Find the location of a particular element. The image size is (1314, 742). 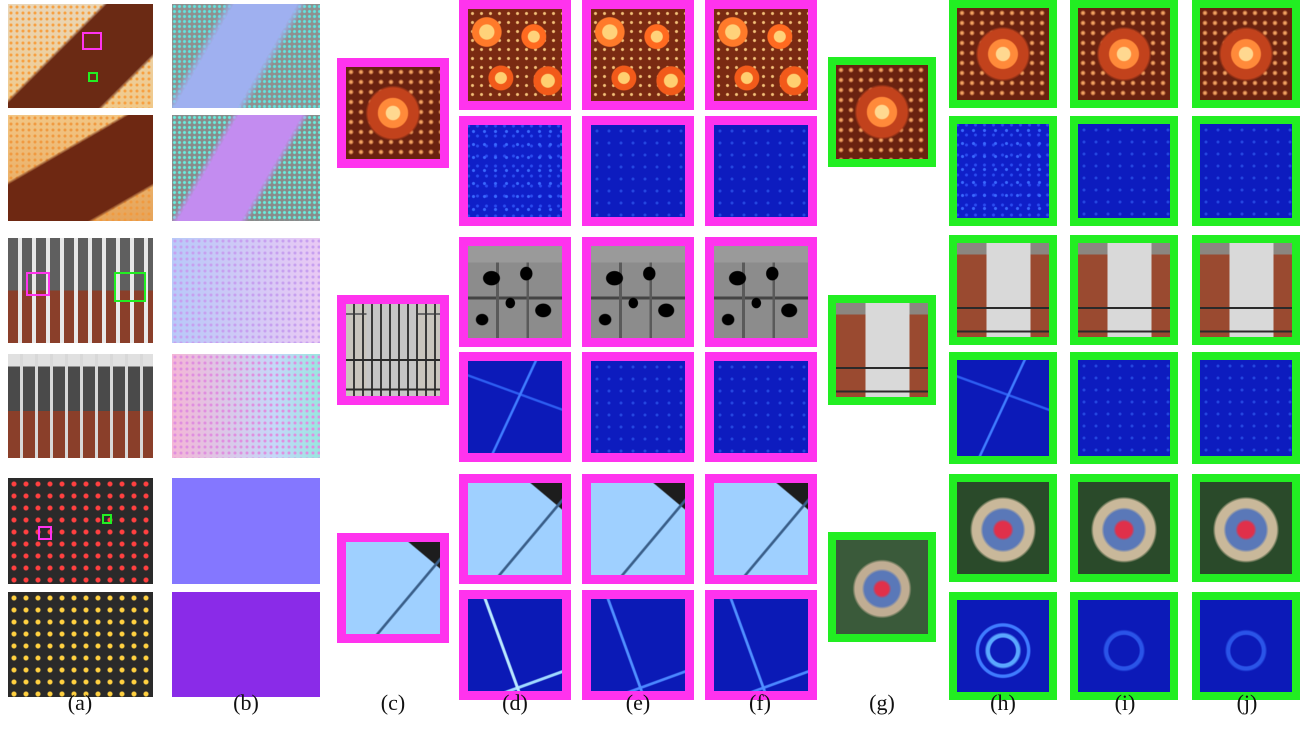

error-f-building is located at coordinates (761, 407).